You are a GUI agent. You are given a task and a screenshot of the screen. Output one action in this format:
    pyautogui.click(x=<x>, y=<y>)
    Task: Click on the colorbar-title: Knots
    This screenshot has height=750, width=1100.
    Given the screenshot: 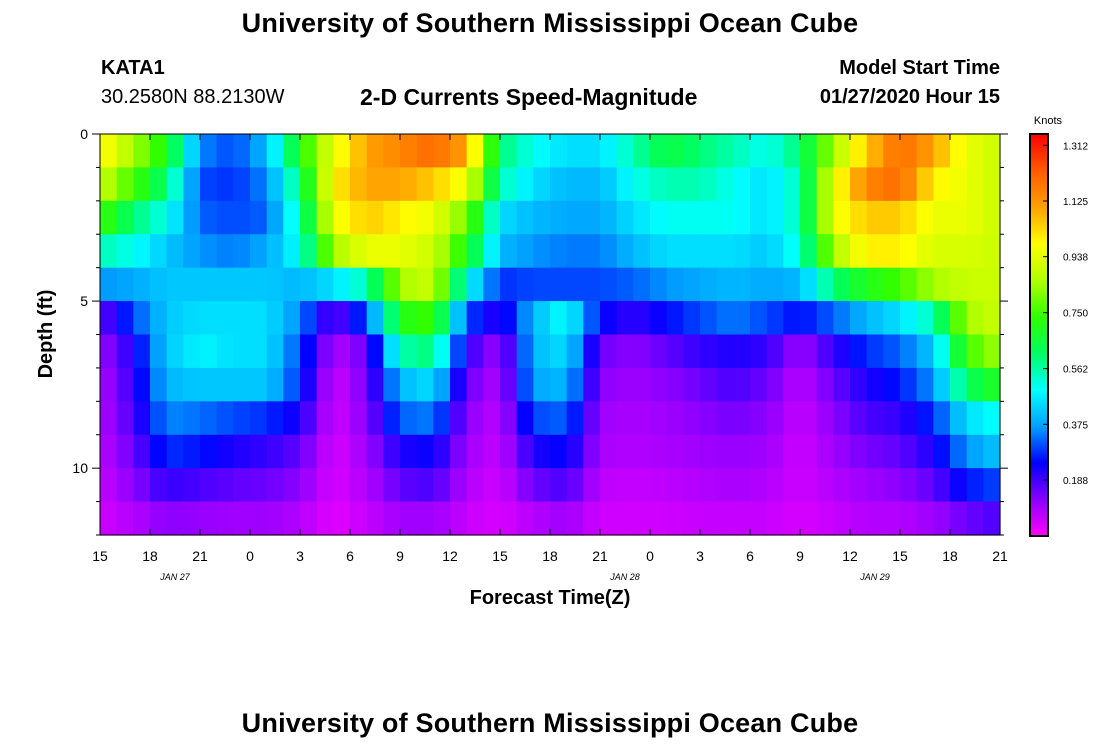 What is the action you would take?
    pyautogui.click(x=1048, y=121)
    